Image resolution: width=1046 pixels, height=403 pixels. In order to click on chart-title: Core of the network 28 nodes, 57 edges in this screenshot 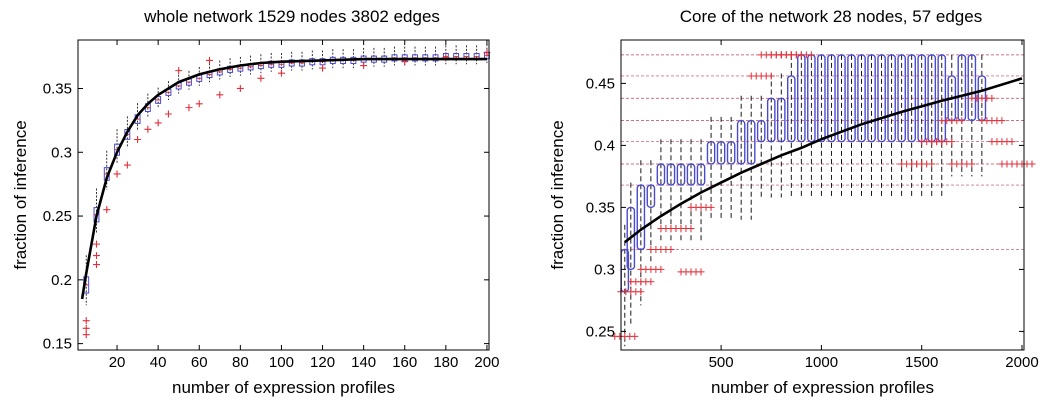, I will do `click(831, 16)`.